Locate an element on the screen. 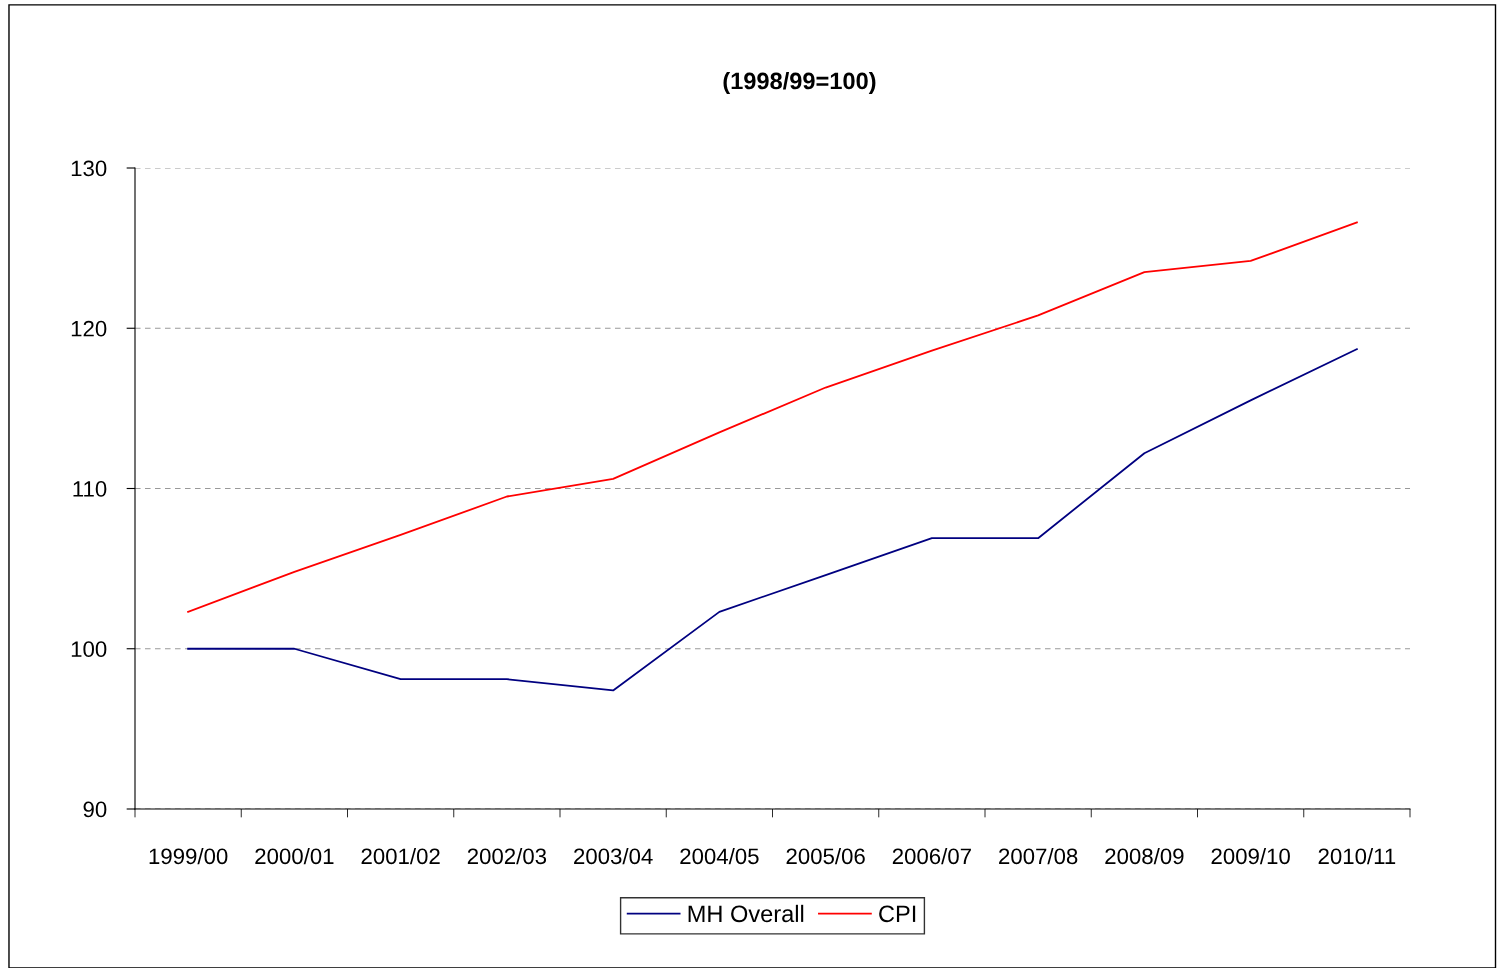 This screenshot has width=1497, height=968. x-tick-label: 2004/05 is located at coordinates (719, 856).